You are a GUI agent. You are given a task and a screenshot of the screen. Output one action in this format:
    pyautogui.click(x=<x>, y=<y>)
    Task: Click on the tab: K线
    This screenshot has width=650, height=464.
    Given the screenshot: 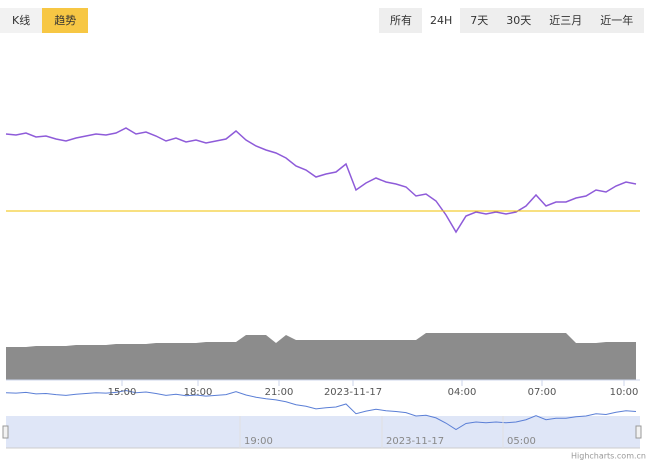 What is the action you would take?
    pyautogui.click(x=21, y=20)
    